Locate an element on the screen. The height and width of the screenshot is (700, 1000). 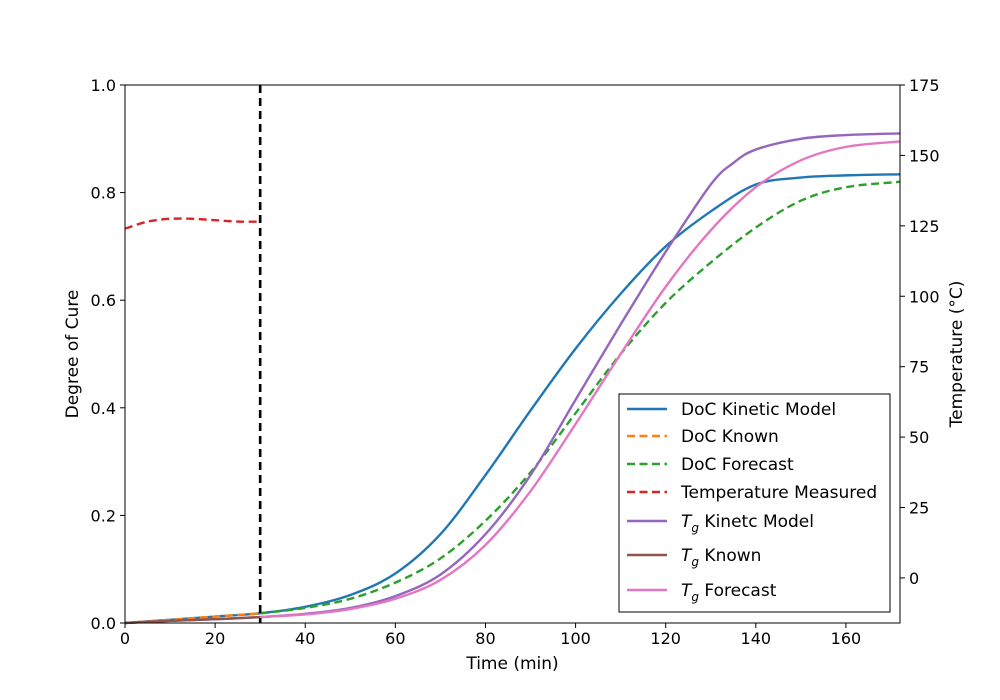
legend-label-doc-kinetic-model: DoC Kinetic Model is located at coordinates (758, 410).